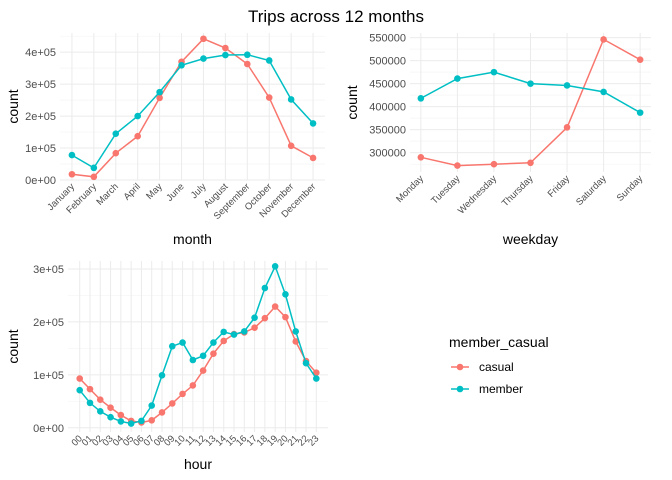  I want to click on x-tick-label: April, so click(132, 191).